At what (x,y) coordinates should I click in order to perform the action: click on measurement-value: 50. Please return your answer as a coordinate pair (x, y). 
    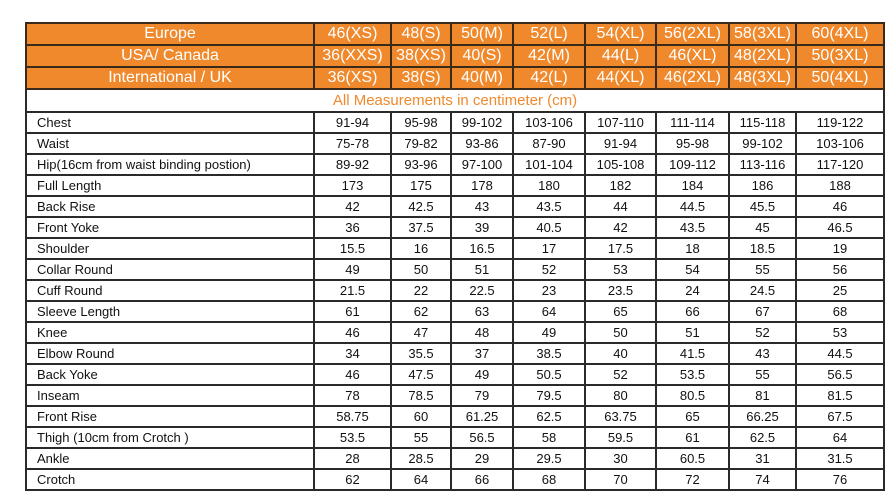
    Looking at the image, I should click on (421, 269).